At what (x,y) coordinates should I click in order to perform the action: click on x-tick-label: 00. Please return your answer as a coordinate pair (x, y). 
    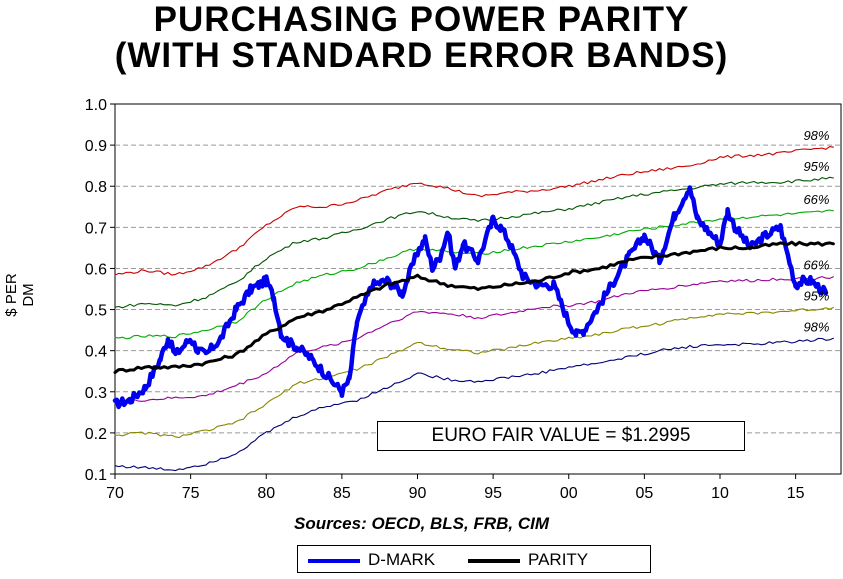
    Looking at the image, I should click on (569, 493).